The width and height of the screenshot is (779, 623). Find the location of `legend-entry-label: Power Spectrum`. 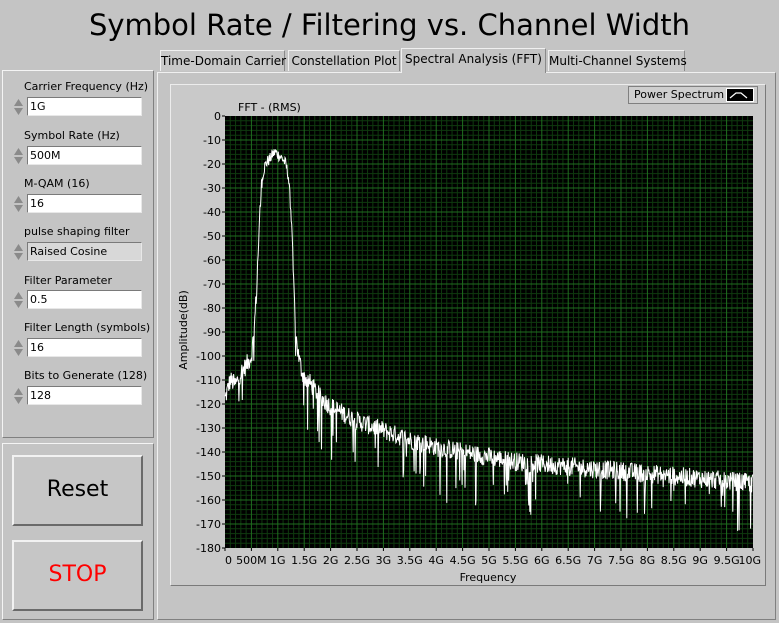

legend-entry-label: Power Spectrum is located at coordinates (679, 94).